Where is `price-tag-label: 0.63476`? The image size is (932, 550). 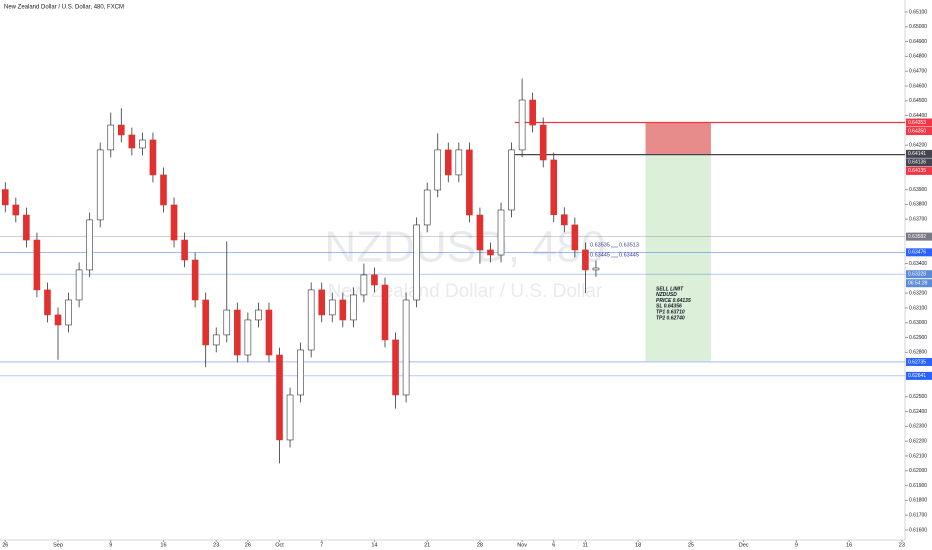
price-tag-label: 0.63476 is located at coordinates (917, 253).